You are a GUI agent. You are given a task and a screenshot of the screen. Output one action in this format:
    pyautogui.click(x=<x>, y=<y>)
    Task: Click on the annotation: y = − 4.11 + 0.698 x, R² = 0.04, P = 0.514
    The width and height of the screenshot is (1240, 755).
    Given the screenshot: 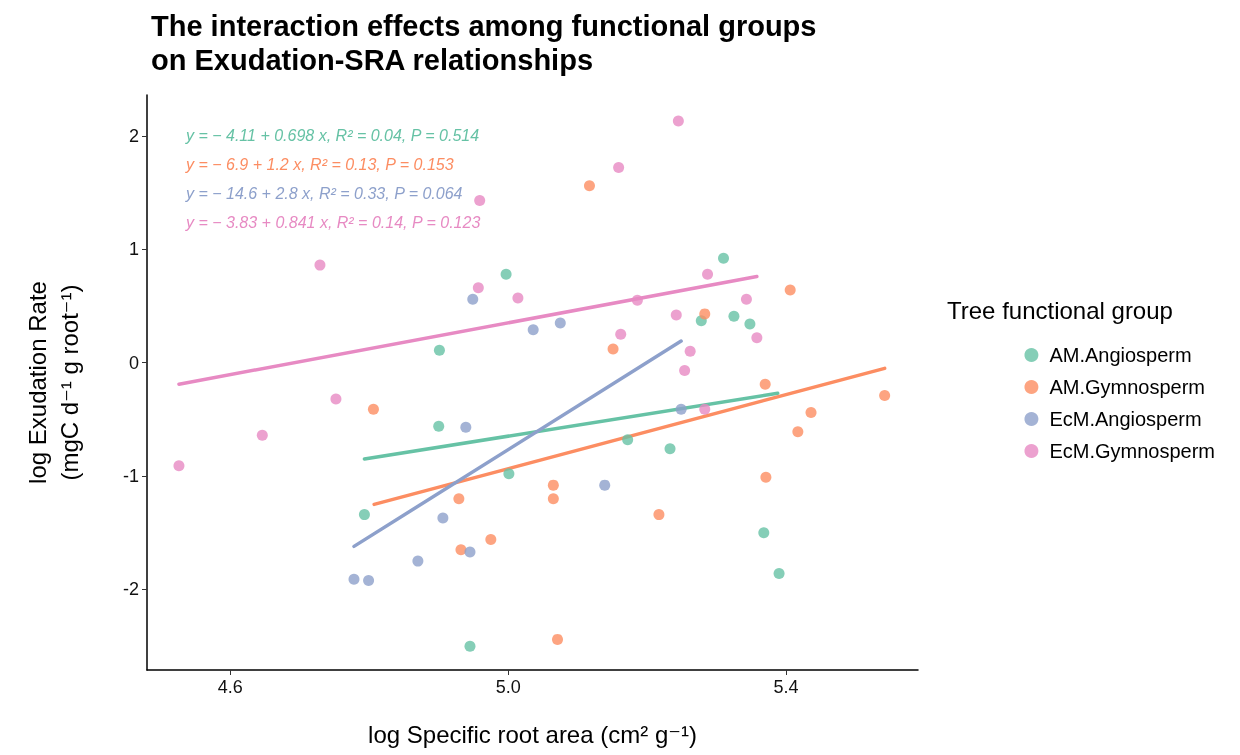 What is the action you would take?
    pyautogui.click(x=332, y=135)
    